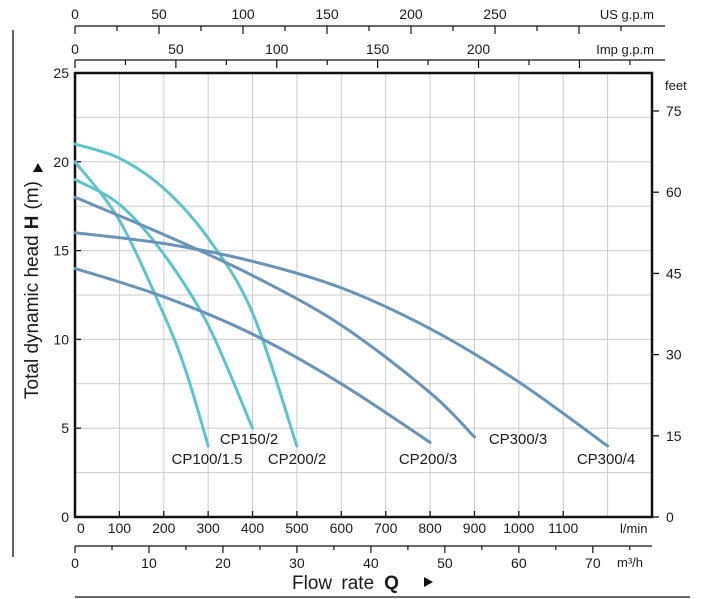 The image size is (710, 599). What do you see at coordinates (75, 49) in the screenshot?
I see `x-tick-label-impgpm: 0` at bounding box center [75, 49].